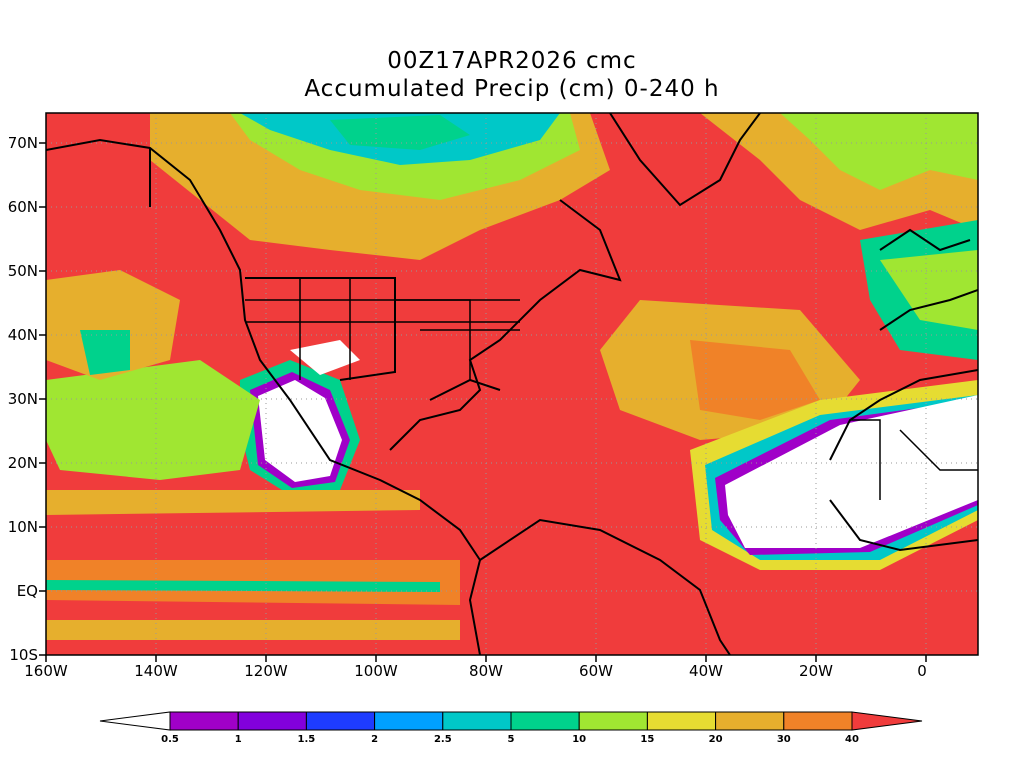  What do you see at coordinates (22, 463) in the screenshot?
I see `y-tick-label: 20N` at bounding box center [22, 463].